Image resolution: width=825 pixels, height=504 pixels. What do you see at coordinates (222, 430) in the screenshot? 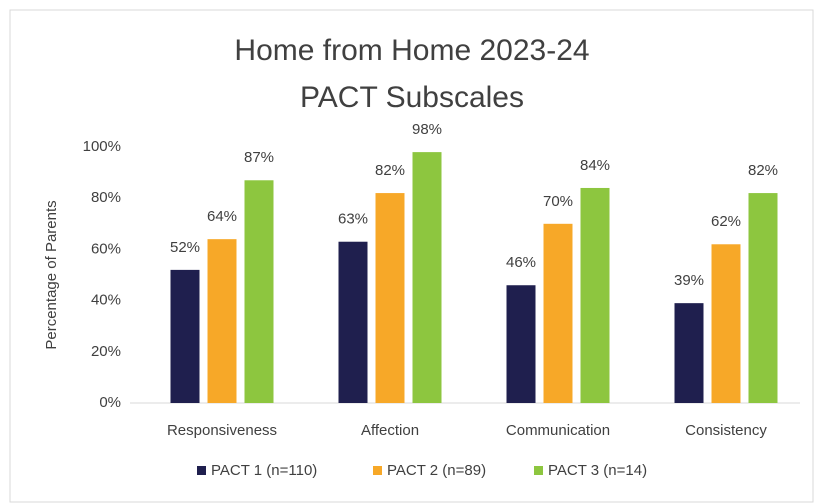
I see `x-tick-label: Responsiveness` at bounding box center [222, 430].